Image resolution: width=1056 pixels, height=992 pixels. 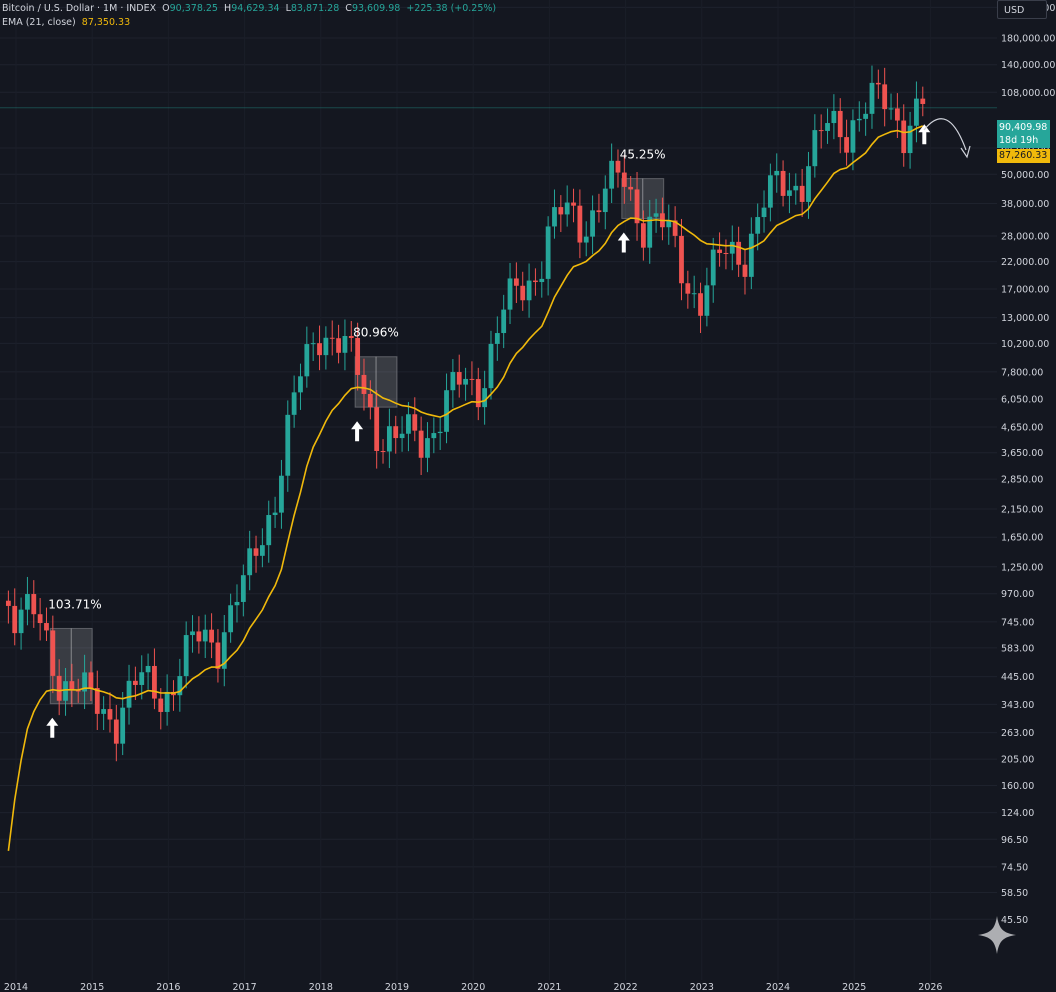 What do you see at coordinates (1028, 93) in the screenshot?
I see `price-tick-label: 108,000.00` at bounding box center [1028, 93].